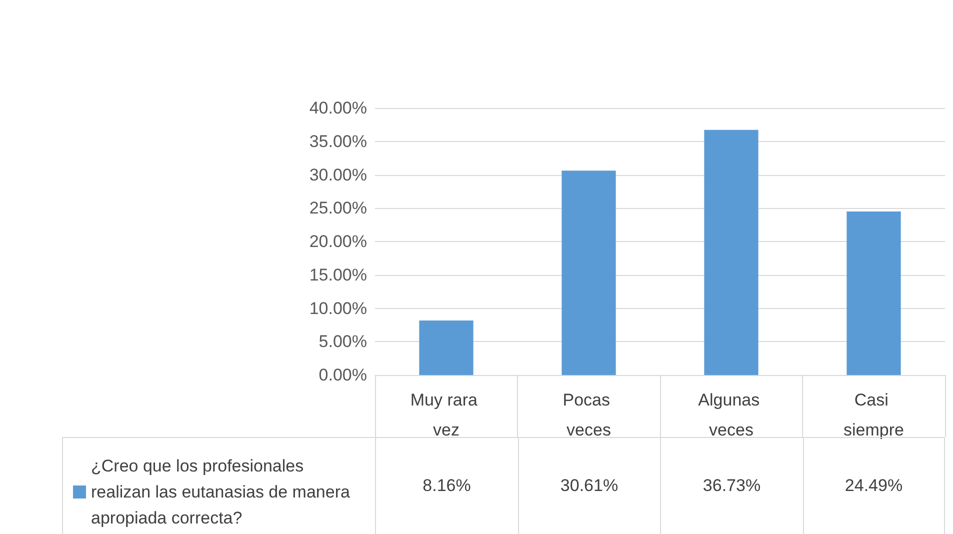  Describe the element at coordinates (589, 485) in the screenshot. I see `text: 30.61%` at that location.